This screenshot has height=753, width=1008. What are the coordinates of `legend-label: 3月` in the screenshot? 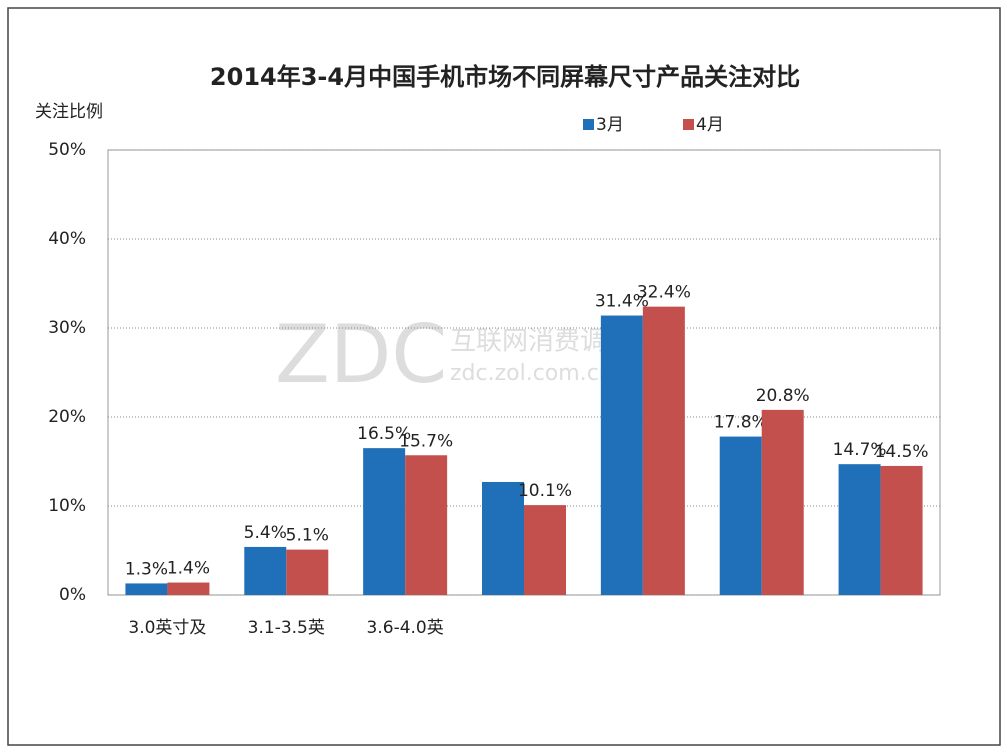 It's located at (610, 125).